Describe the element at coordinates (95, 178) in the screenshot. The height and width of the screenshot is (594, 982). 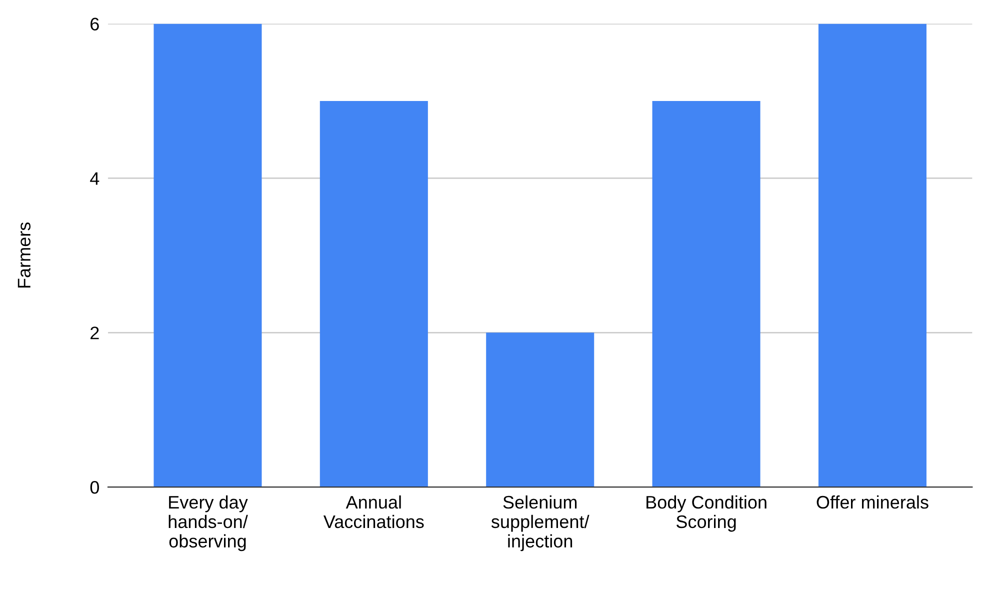
I see `y-tick-label: 4` at that location.